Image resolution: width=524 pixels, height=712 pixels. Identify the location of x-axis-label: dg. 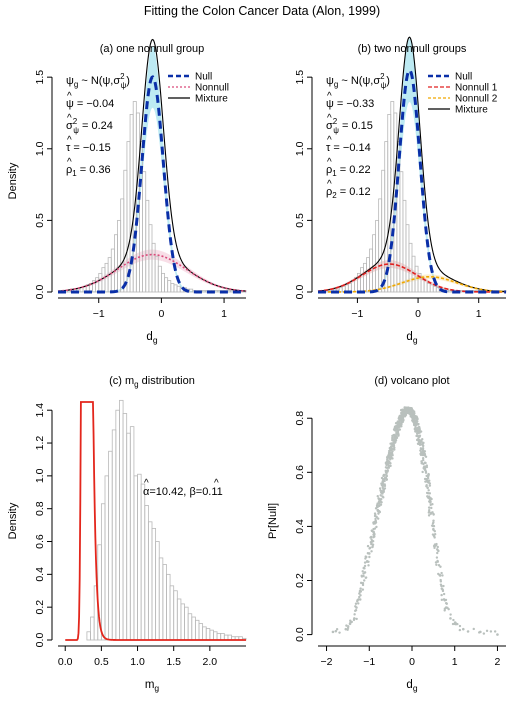
(411, 338).